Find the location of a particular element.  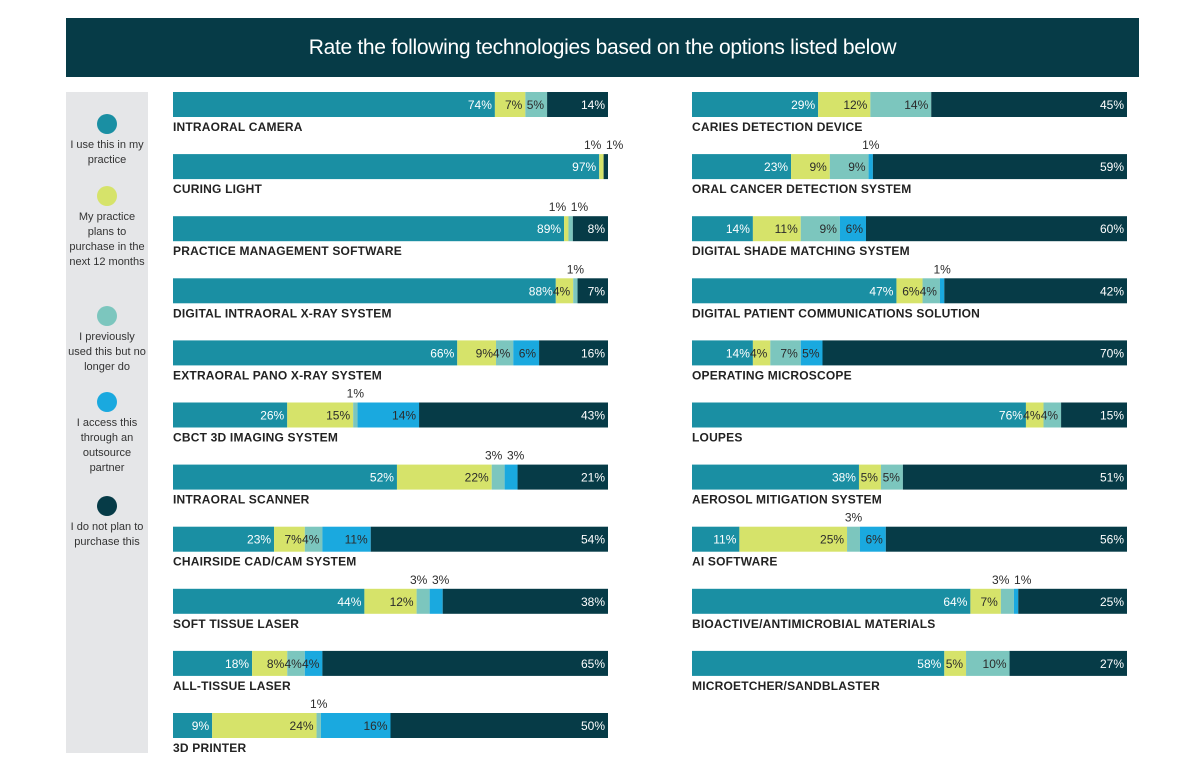

bar-label-not_plan: 42% is located at coordinates (1112, 291).